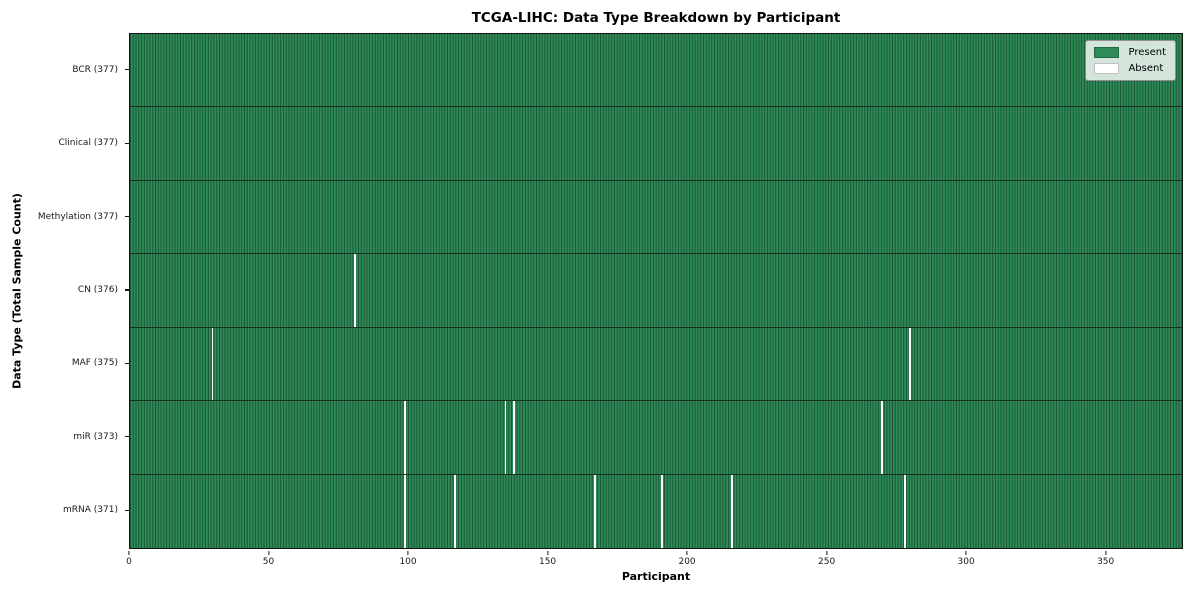 Image resolution: width=1200 pixels, height=600 pixels. What do you see at coordinates (656, 576) in the screenshot?
I see `x-axis-label: Participant` at bounding box center [656, 576].